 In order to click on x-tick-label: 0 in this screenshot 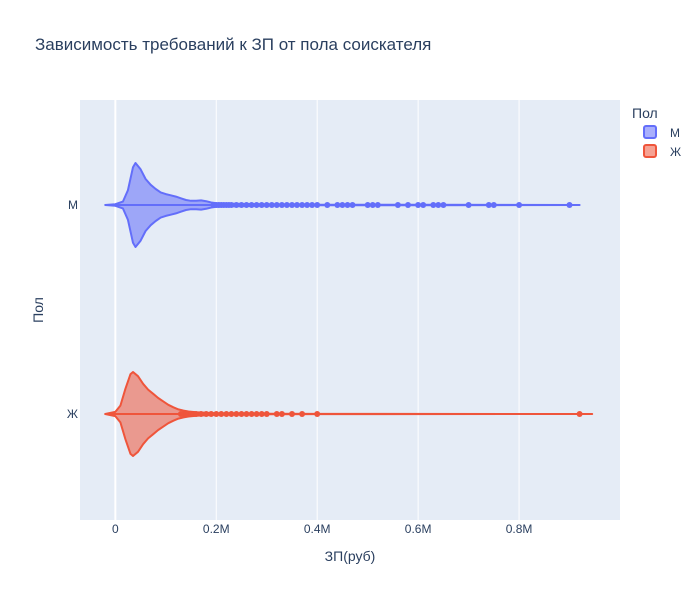, I will do `click(115, 529)`.